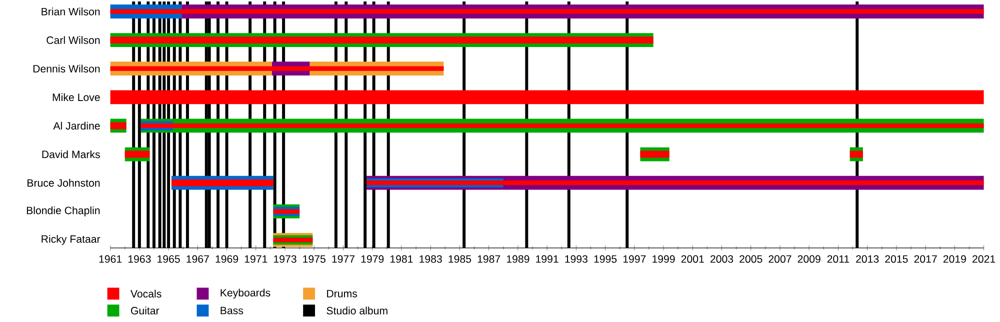 The width and height of the screenshot is (1000, 322). I want to click on y-tick-label: Blondie Chaplin, so click(63, 211).